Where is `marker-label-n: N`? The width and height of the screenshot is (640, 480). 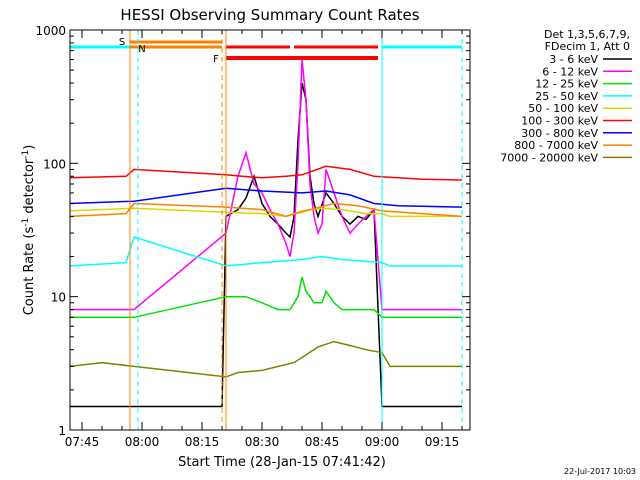
marker-label-n: N is located at coordinates (141, 49).